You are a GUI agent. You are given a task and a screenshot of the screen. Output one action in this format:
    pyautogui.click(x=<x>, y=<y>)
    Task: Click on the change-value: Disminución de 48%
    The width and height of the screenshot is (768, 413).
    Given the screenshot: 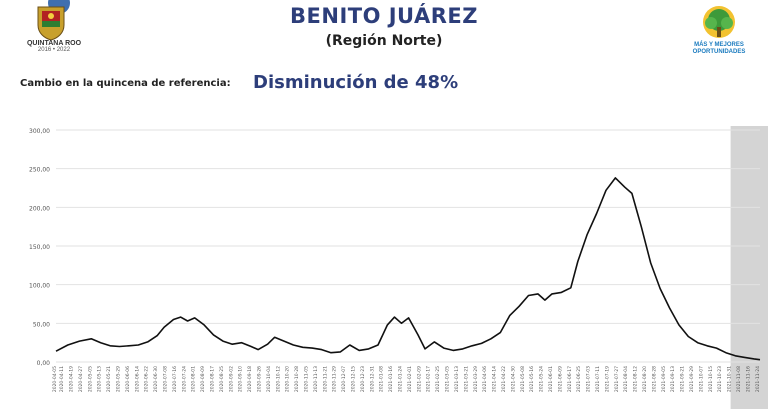 What is the action you would take?
    pyautogui.click(x=356, y=82)
    